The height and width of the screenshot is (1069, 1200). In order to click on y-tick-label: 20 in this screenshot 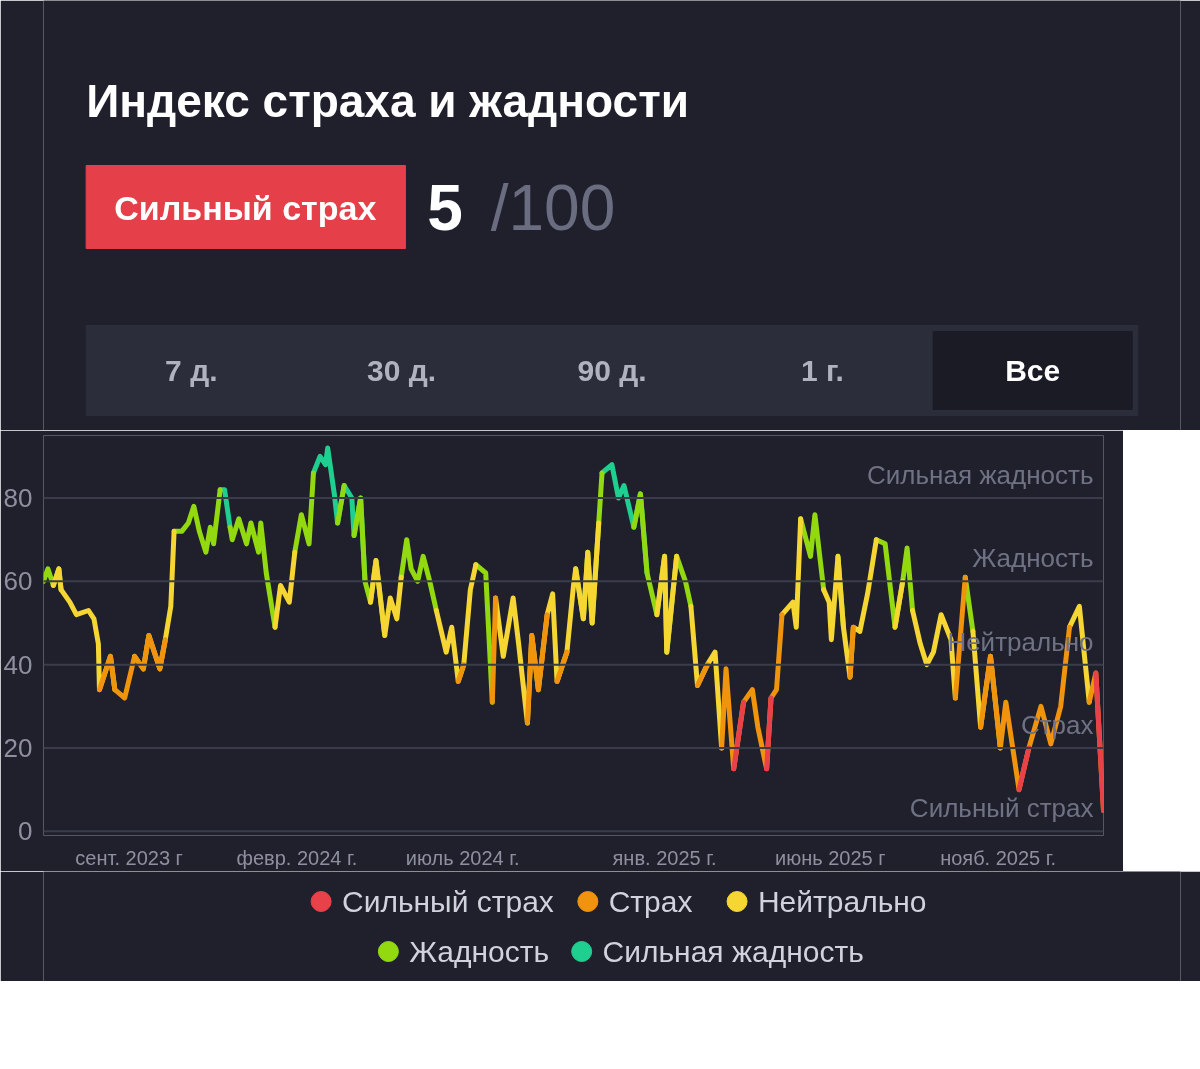, I will do `click(18, 748)`.